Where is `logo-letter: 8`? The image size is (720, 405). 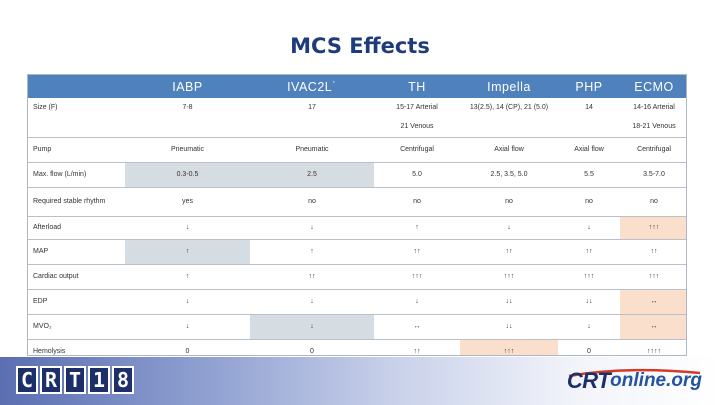 logo-letter: 8 is located at coordinates (123, 380).